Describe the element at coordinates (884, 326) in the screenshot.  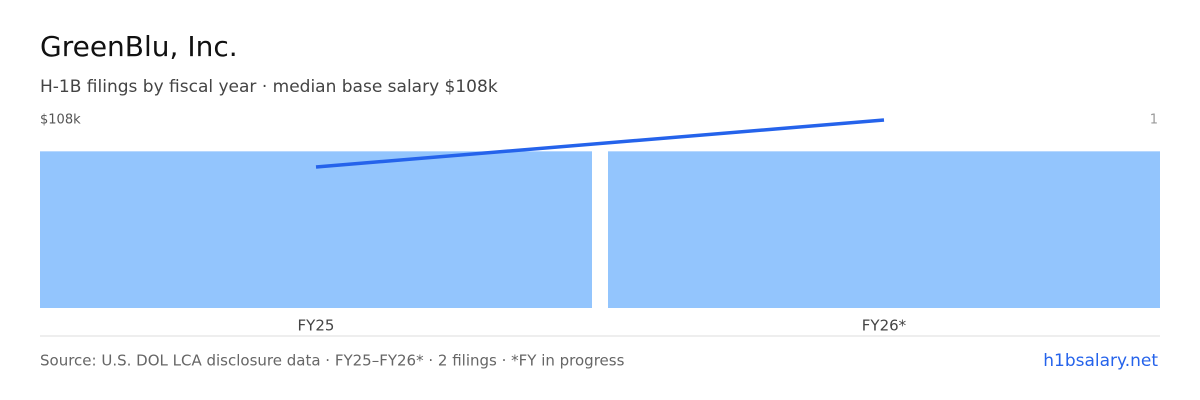
I see `x-tick-label: FY26*` at that location.